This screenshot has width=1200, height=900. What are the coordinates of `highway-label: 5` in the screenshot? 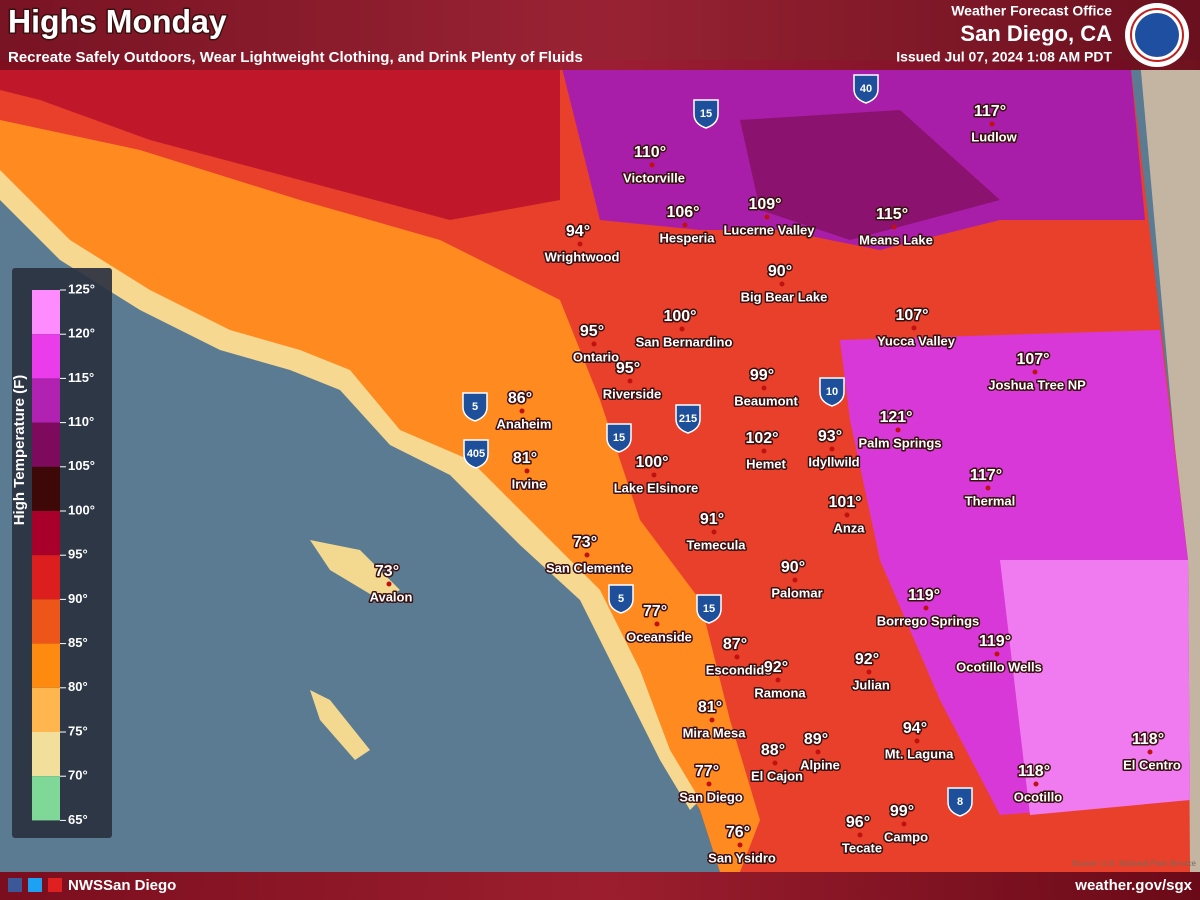 It's located at (621, 599).